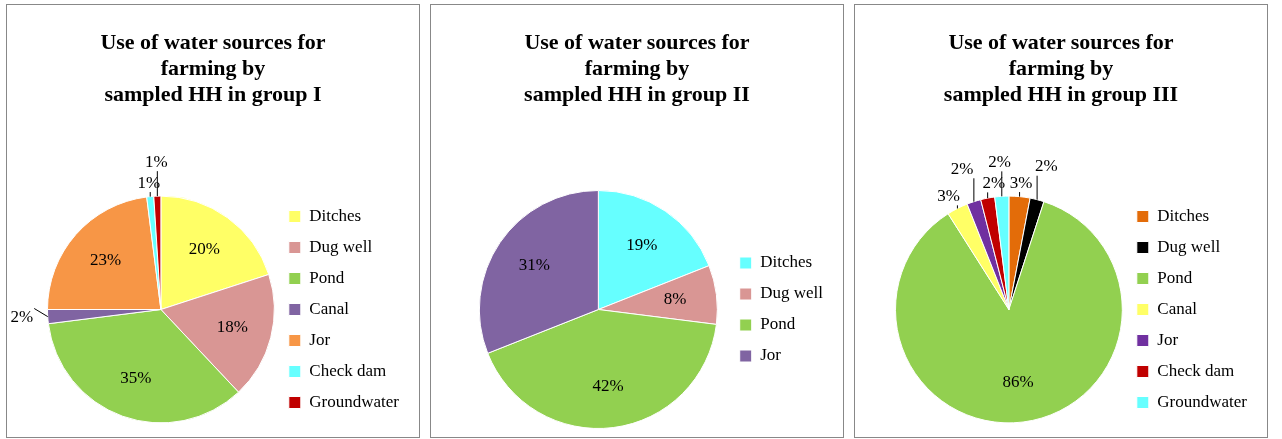  Describe the element at coordinates (637, 68) in the screenshot. I see `chart-title: Use of water sources for farming by sampled HH in group II` at that location.